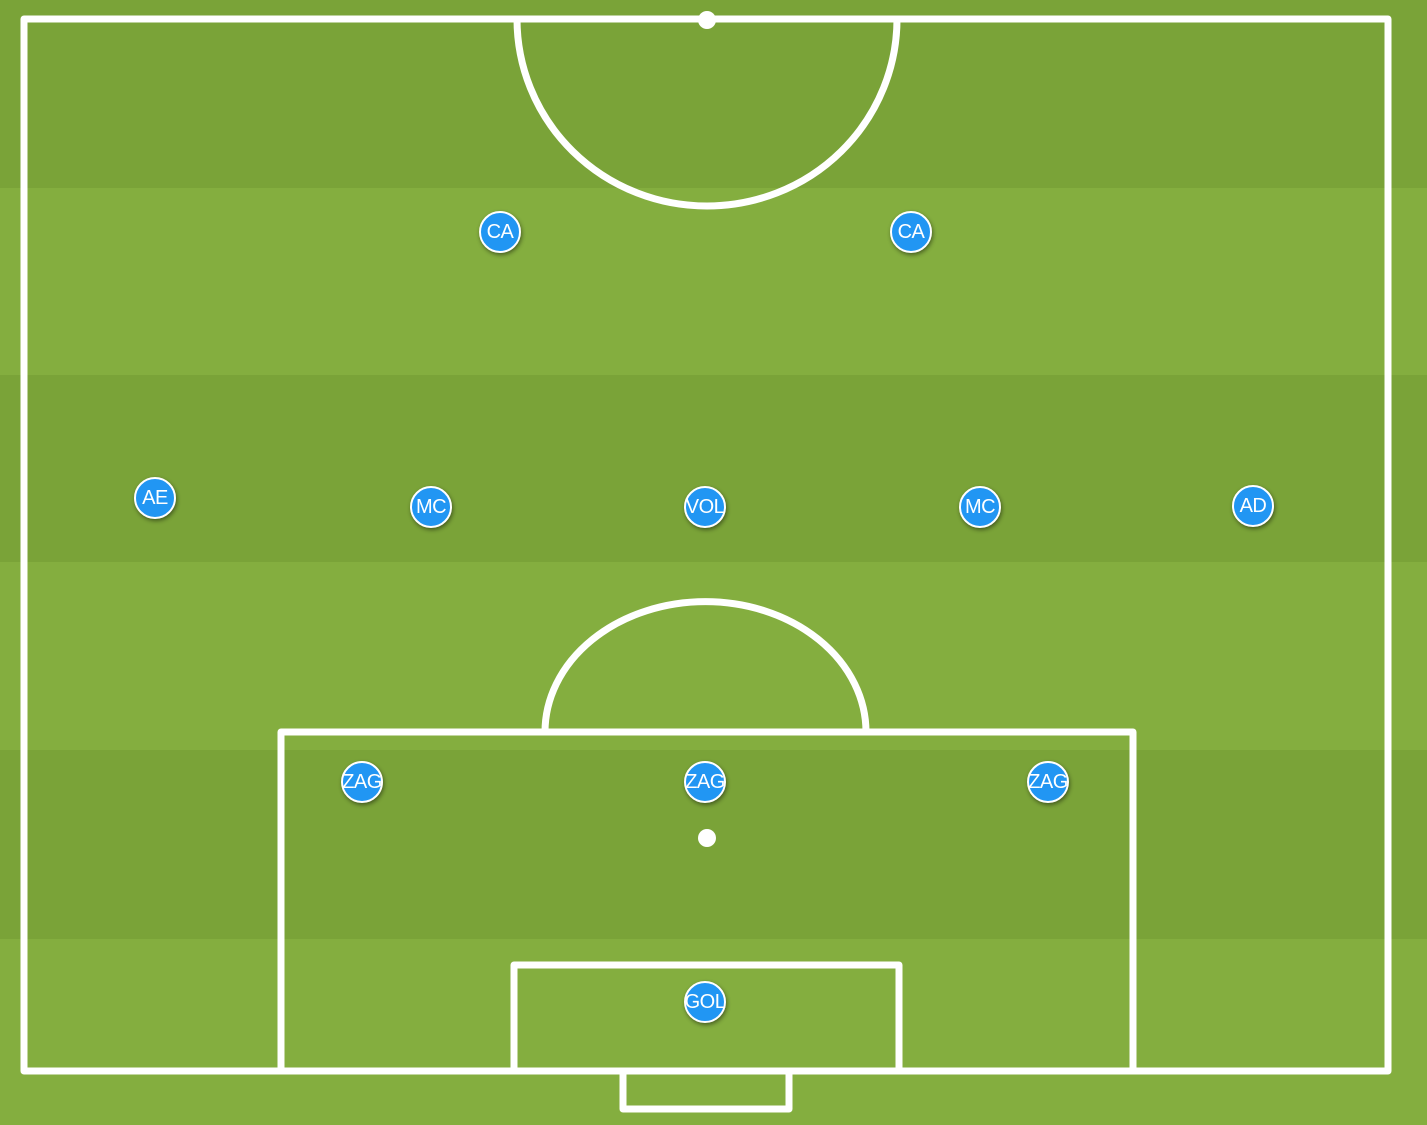 The width and height of the screenshot is (1427, 1125). Describe the element at coordinates (707, 20) in the screenshot. I see `center-spot` at that location.